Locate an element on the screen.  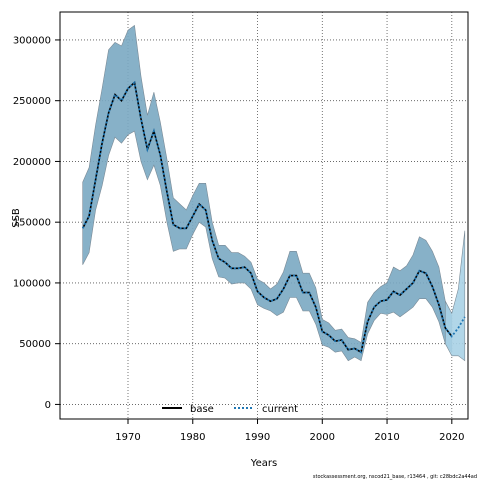
x-tick-label-1970: 1970 is located at coordinates (127, 437).